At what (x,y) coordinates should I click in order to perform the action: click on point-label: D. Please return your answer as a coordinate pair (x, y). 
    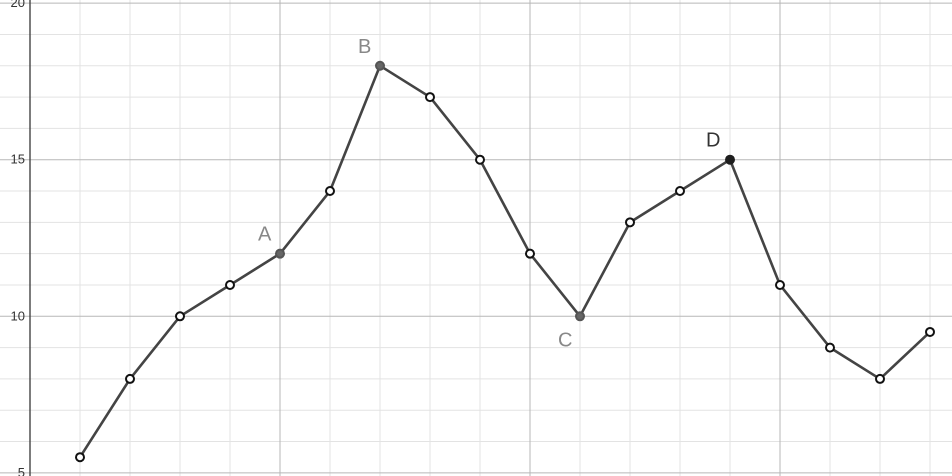
    Looking at the image, I should click on (713, 141).